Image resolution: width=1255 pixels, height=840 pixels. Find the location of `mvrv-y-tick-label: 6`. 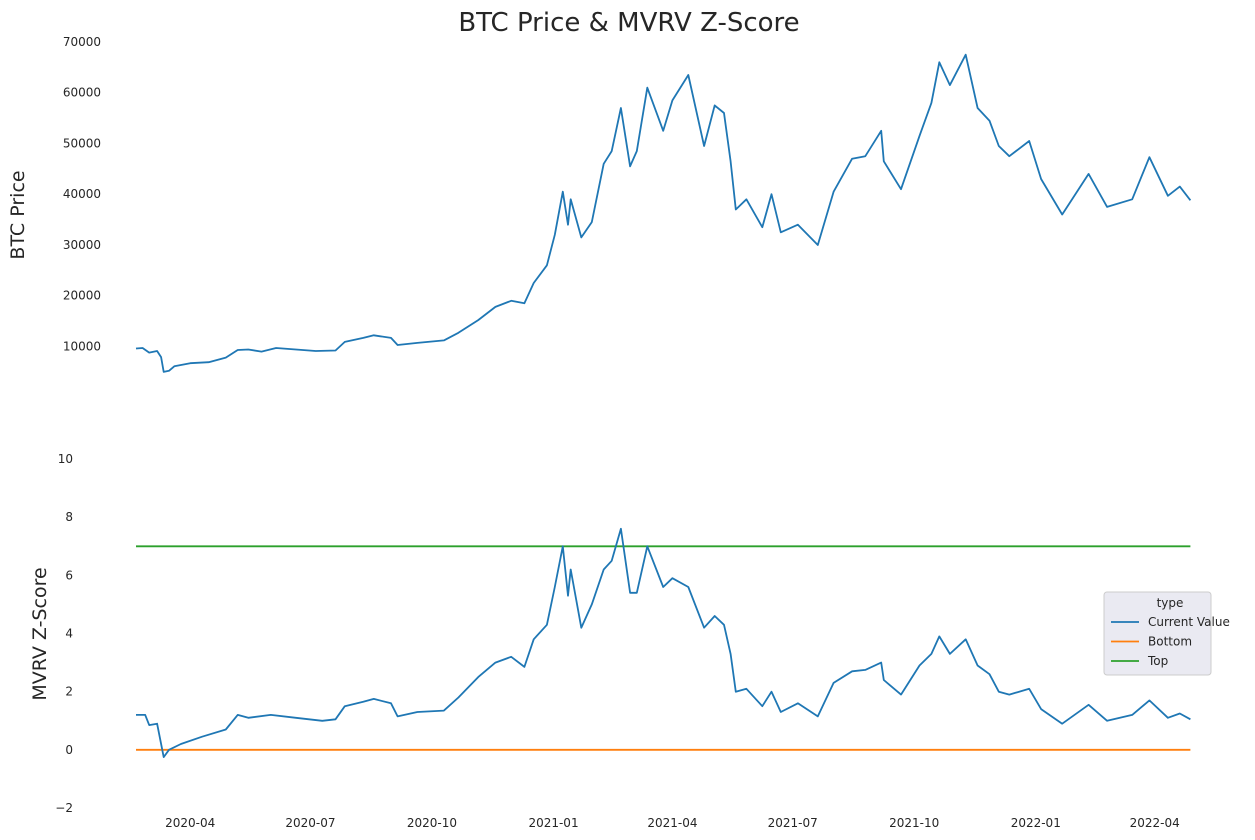

mvrv-y-tick-label: 6 is located at coordinates (69, 575).